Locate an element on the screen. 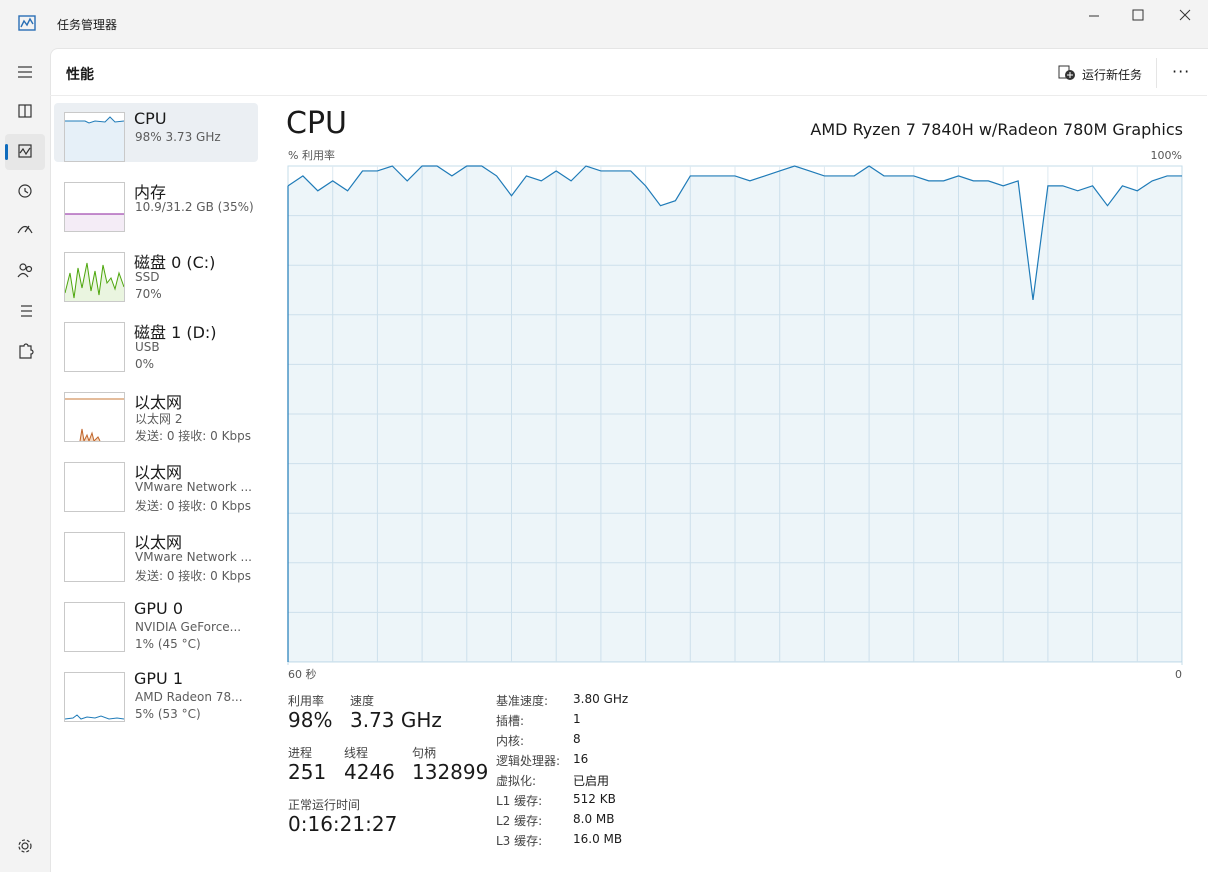 The width and height of the screenshot is (1208, 872). x-tick-label: 60 秒 is located at coordinates (302, 674).